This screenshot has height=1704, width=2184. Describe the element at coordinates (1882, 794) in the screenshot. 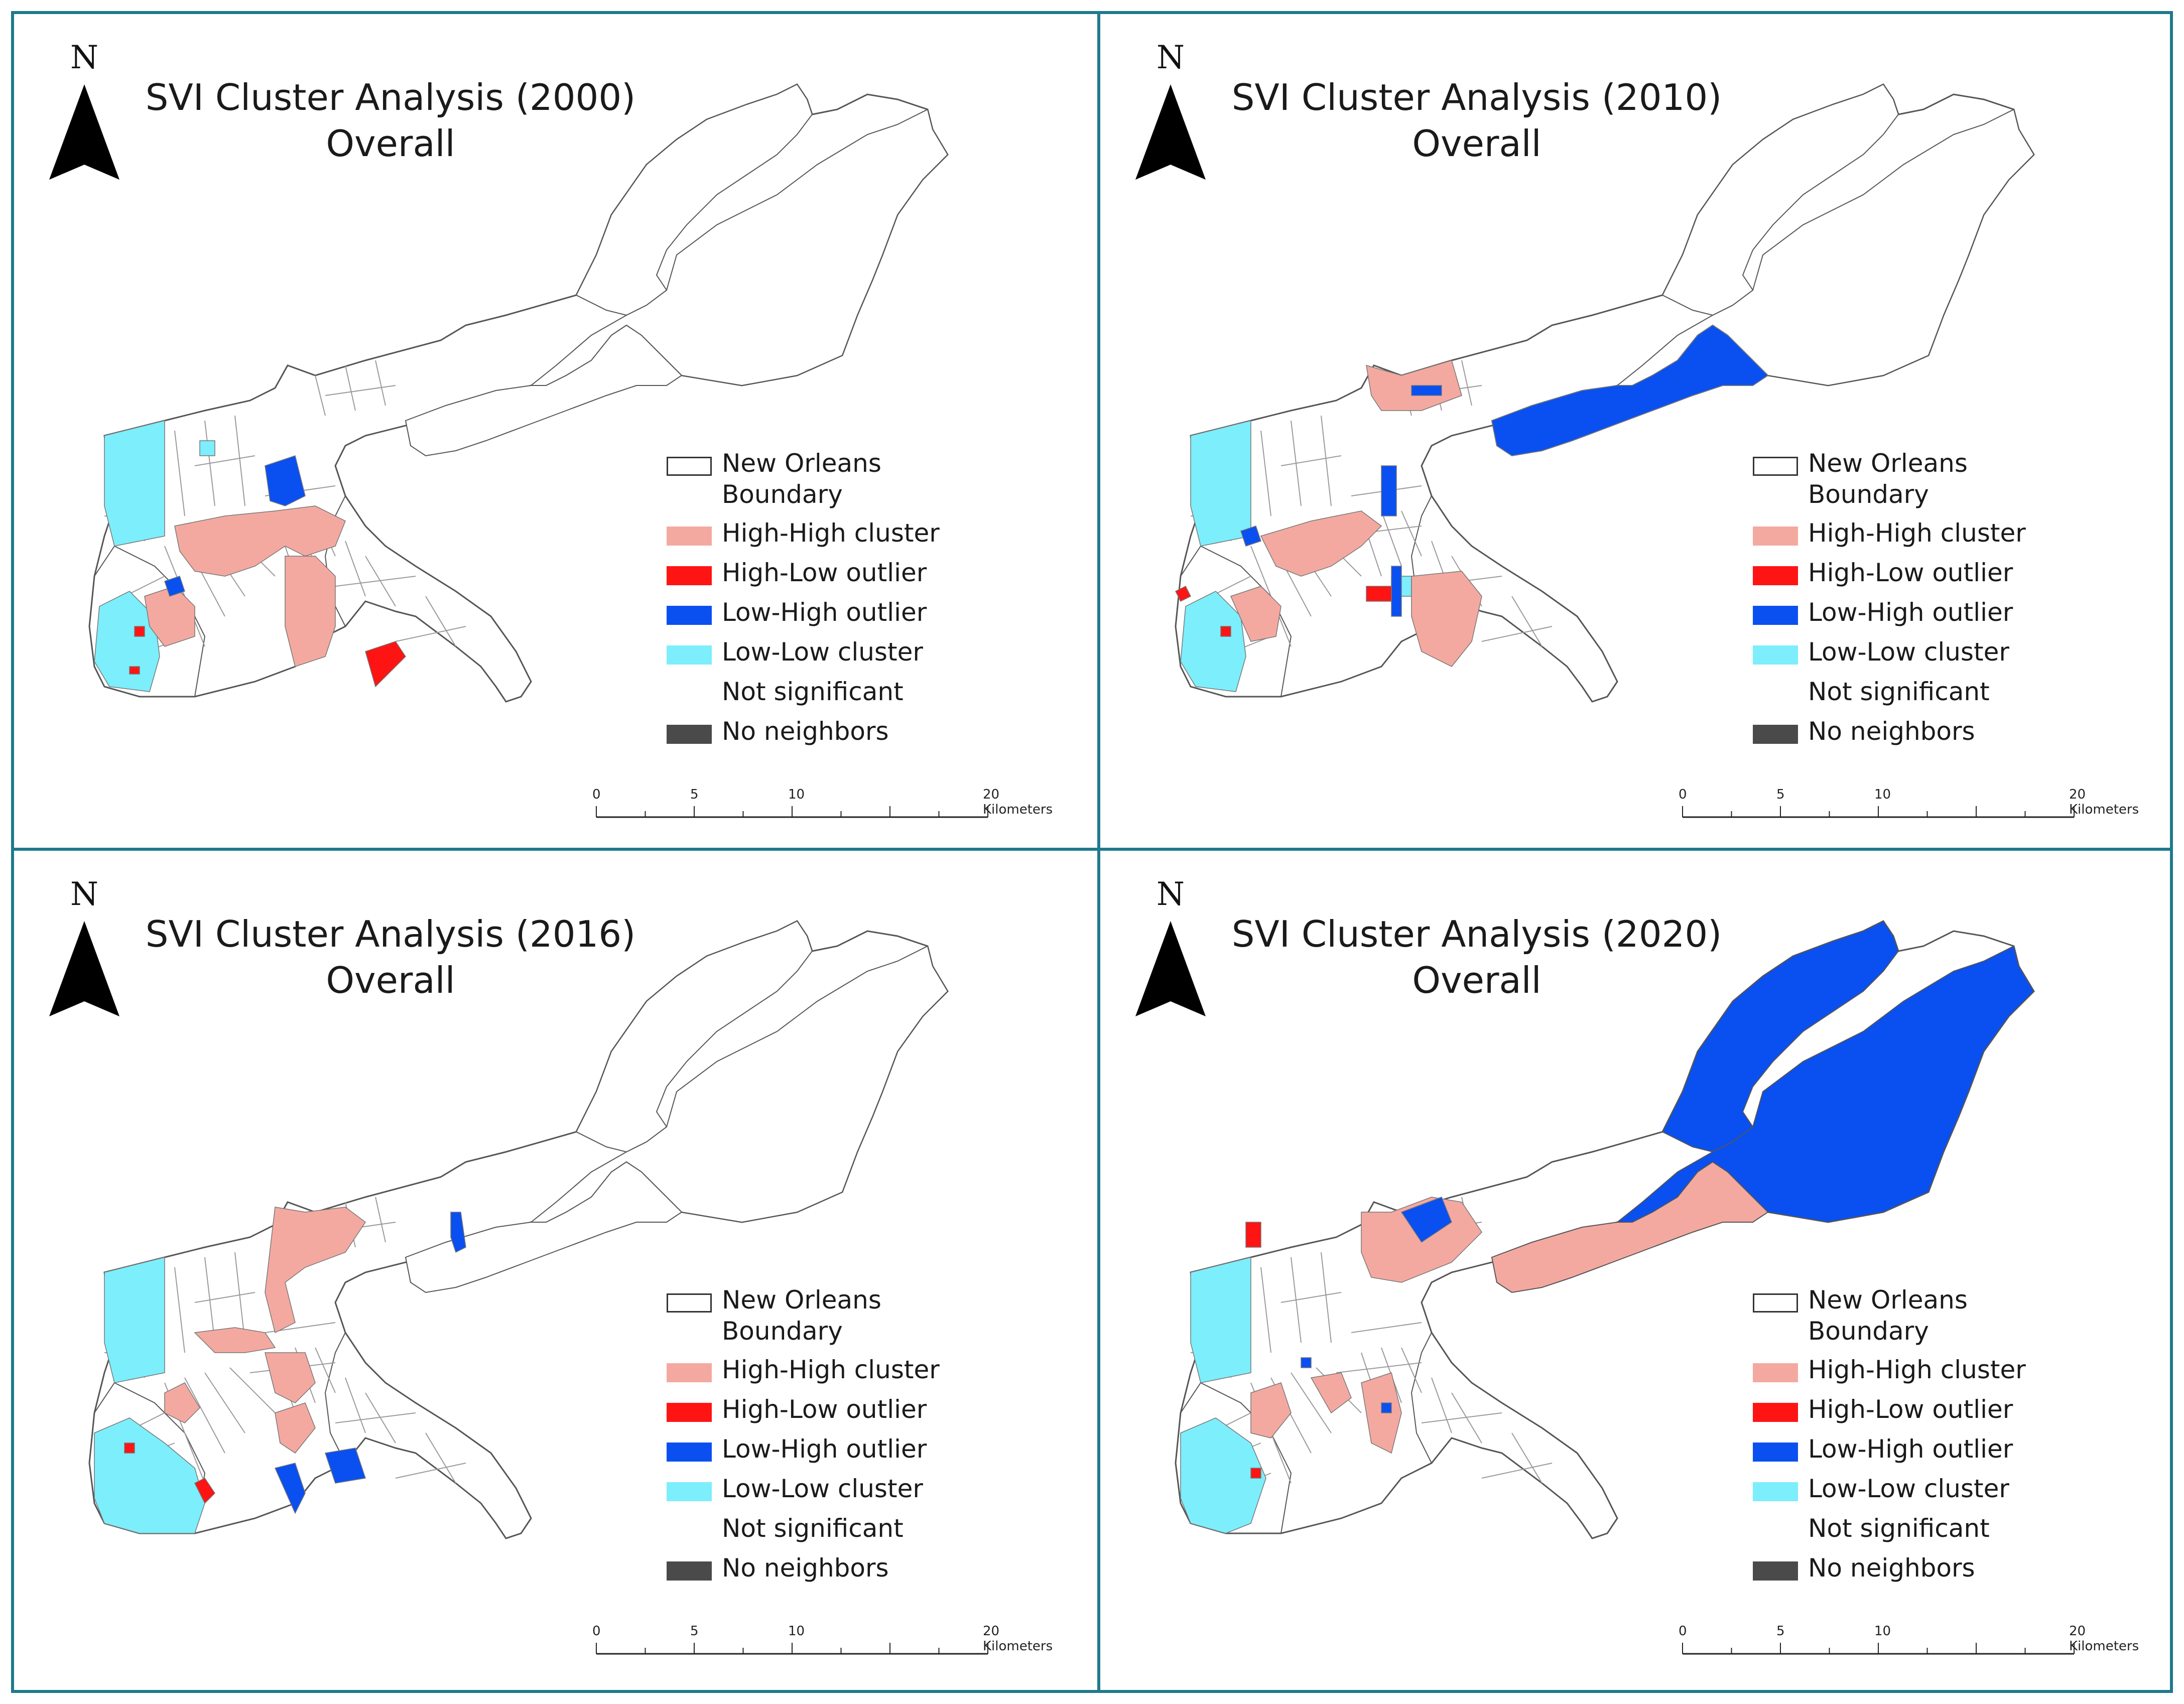

I see `scale-tick-label: 10` at that location.